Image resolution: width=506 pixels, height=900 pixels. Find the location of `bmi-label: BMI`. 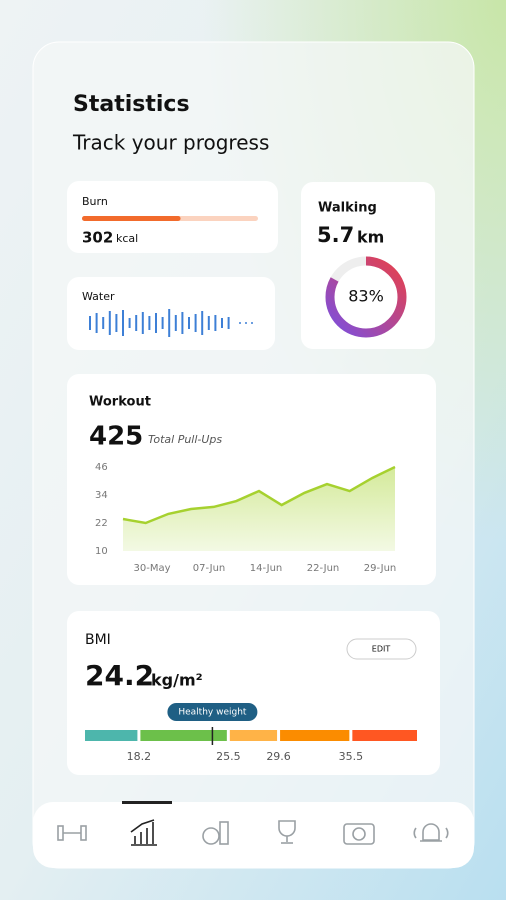

bmi-label: BMI is located at coordinates (98, 640).